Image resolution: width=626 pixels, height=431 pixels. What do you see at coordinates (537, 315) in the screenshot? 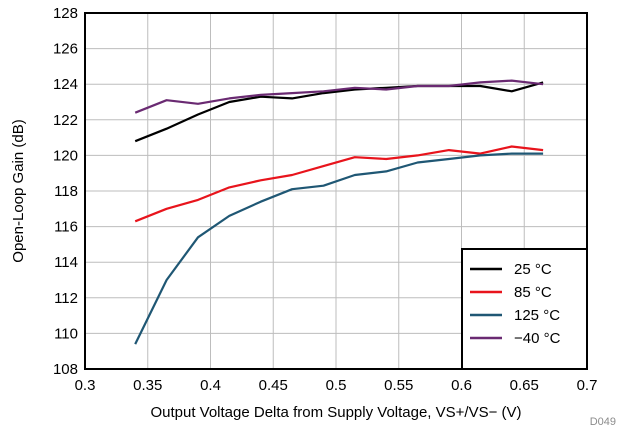
I see `legend-label: 125 °C` at bounding box center [537, 315].